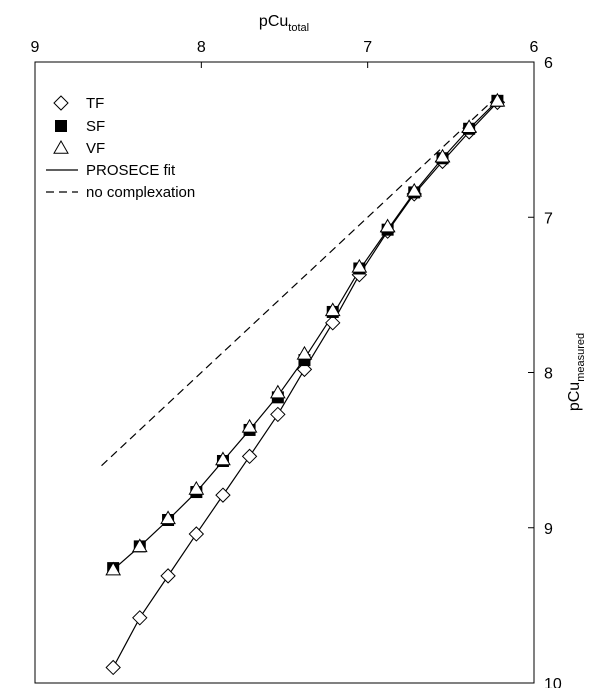 The image size is (593, 688). I want to click on legend-symbol-sf, so click(61, 126).